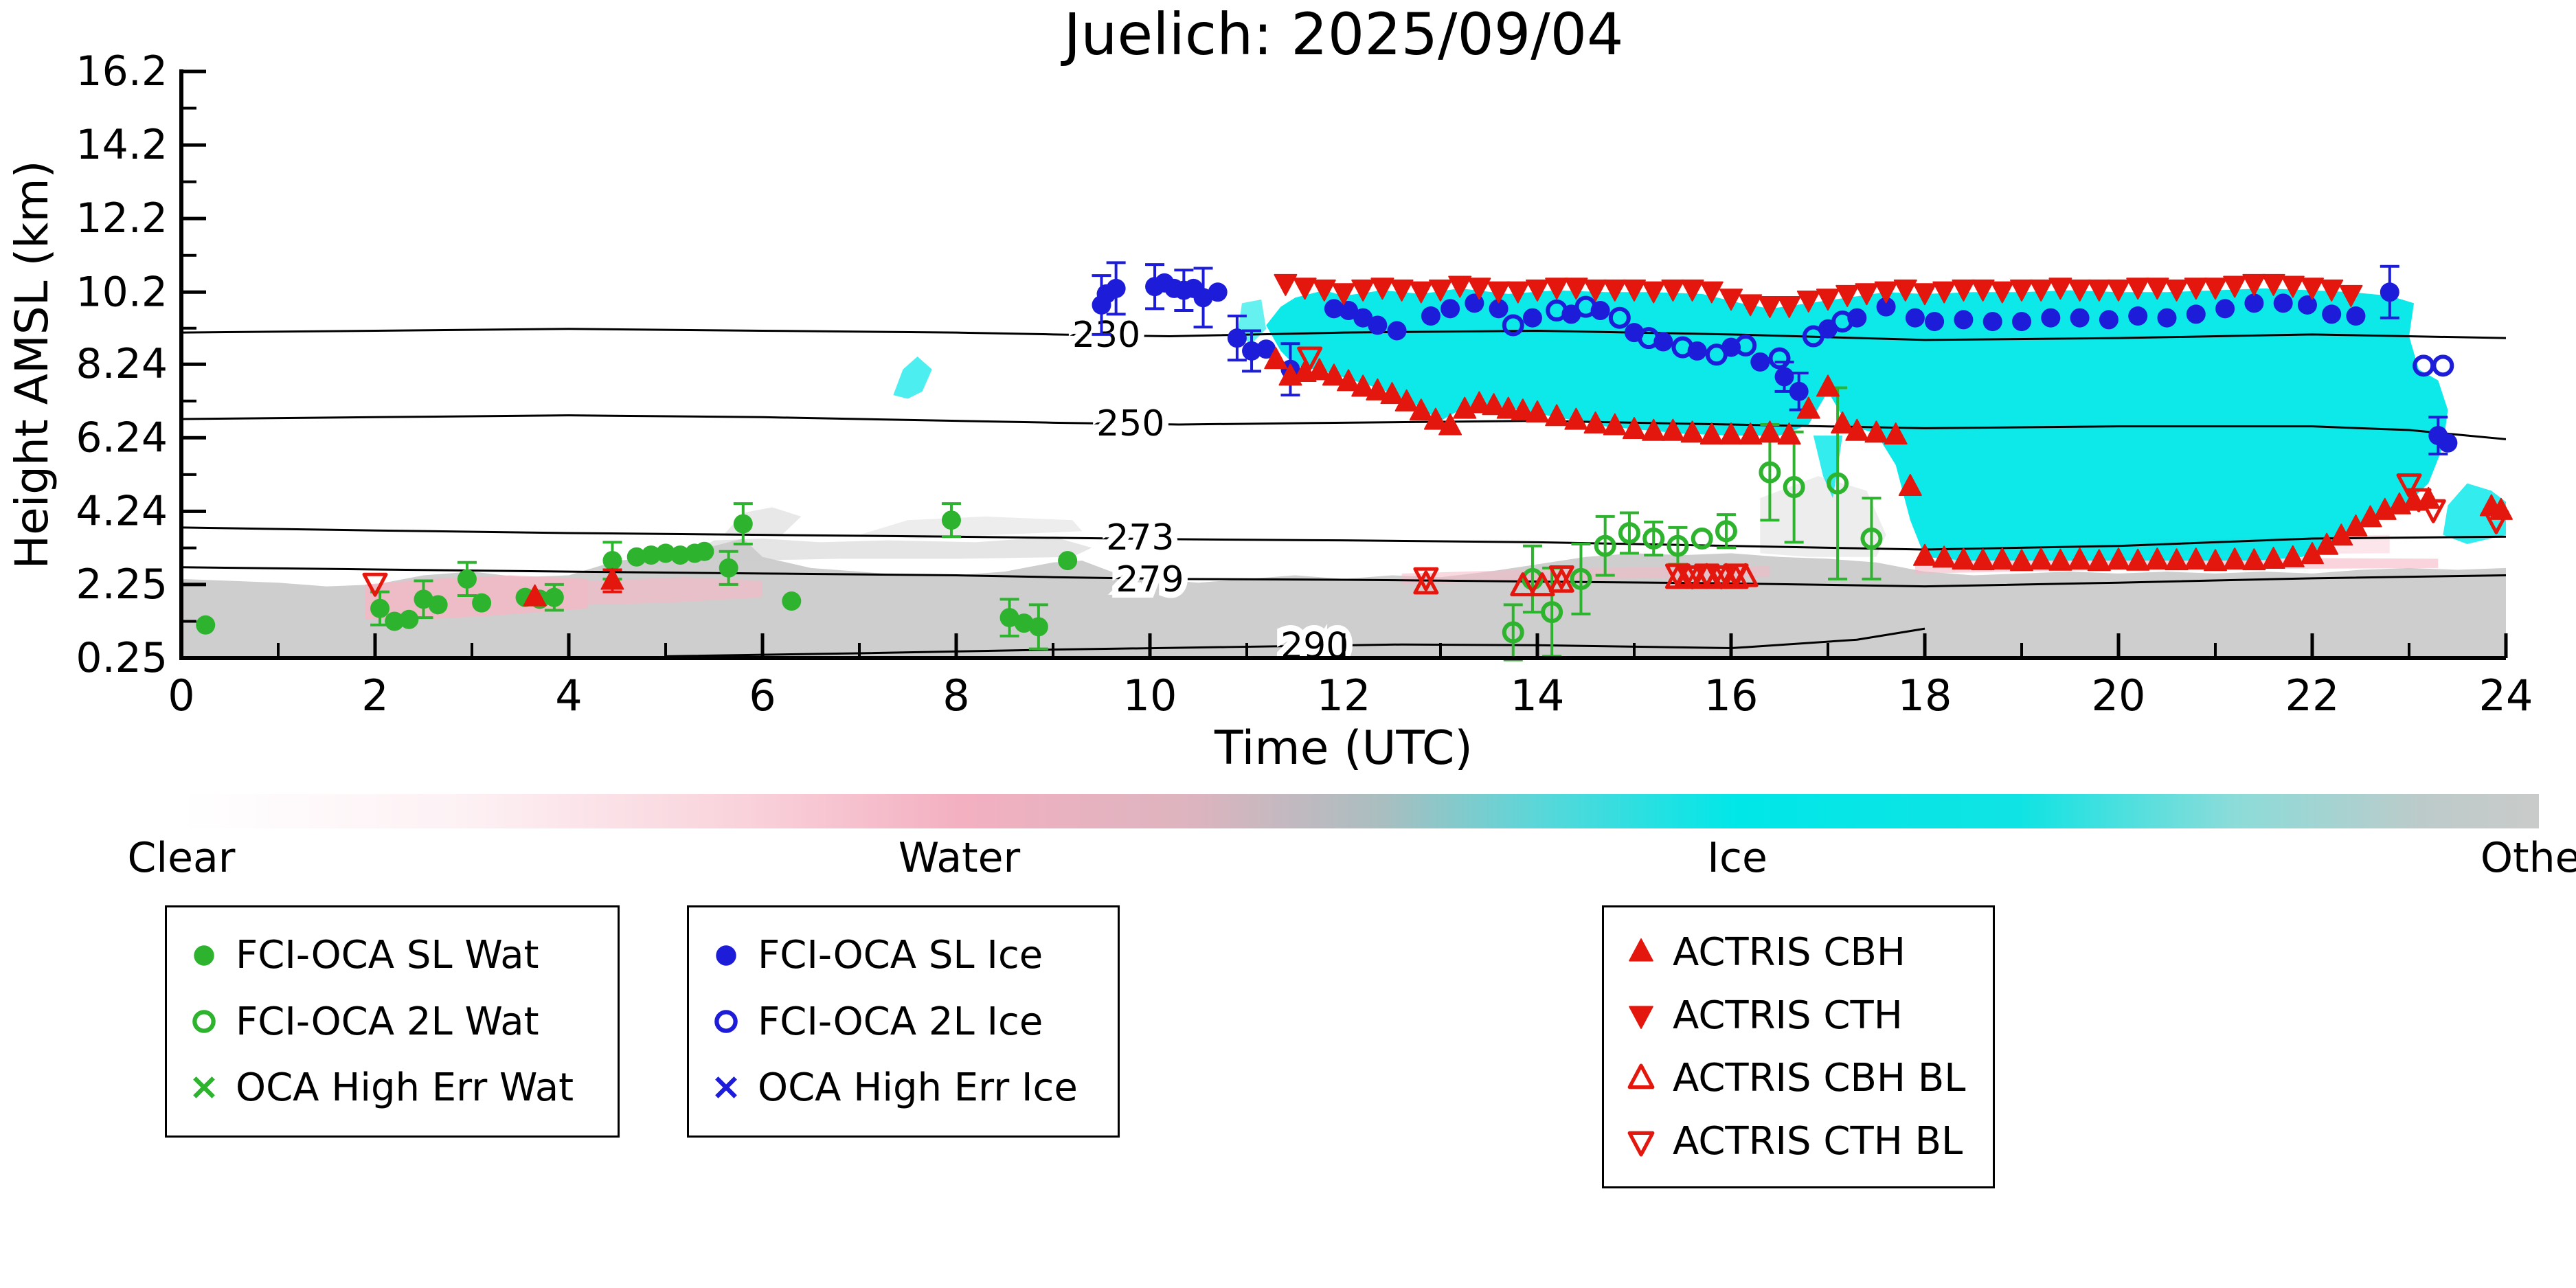  I want to click on x-tick-label: 0, so click(181, 695).